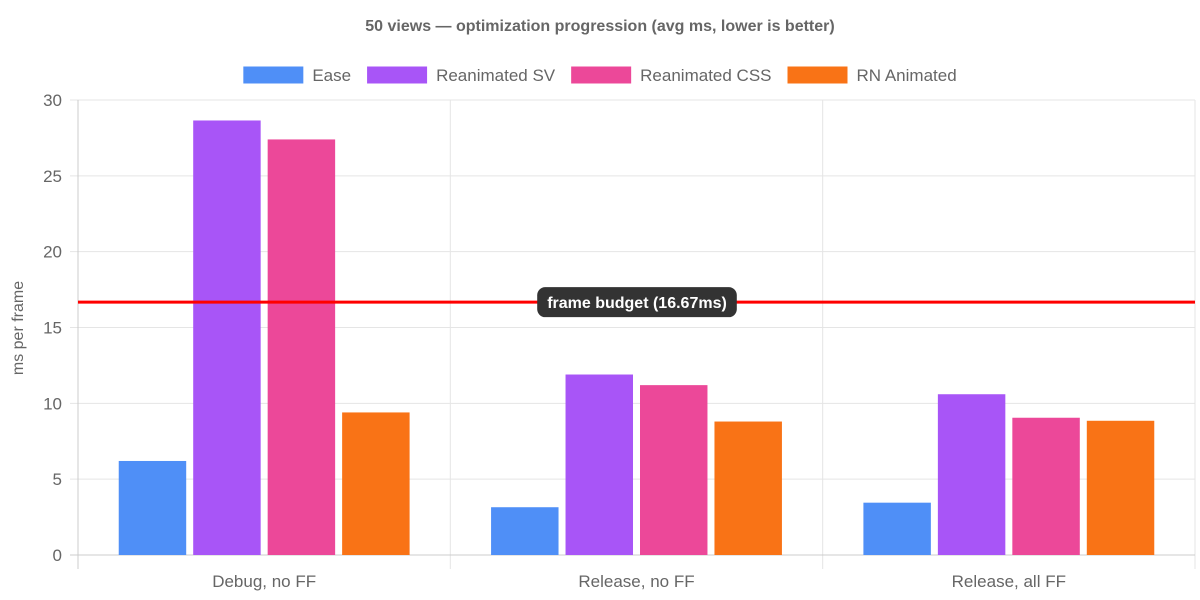  What do you see at coordinates (636, 581) in the screenshot?
I see `x-tick-label: Release, no FF` at bounding box center [636, 581].